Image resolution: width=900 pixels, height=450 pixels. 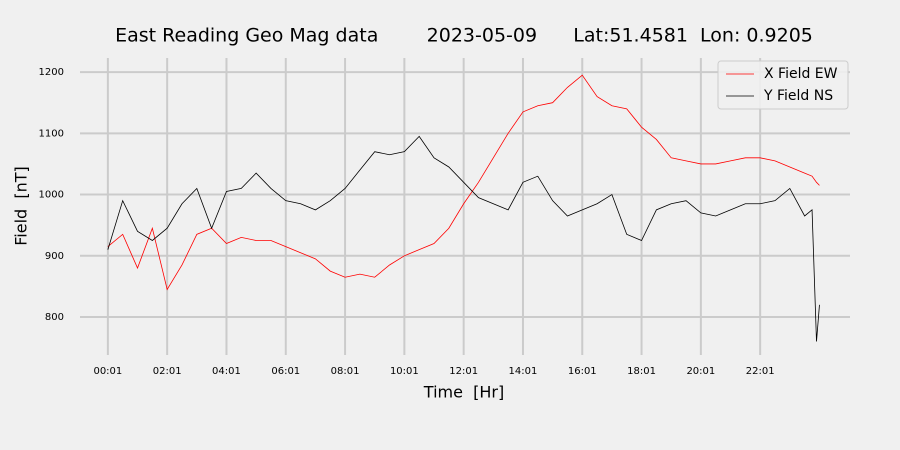 What do you see at coordinates (285, 371) in the screenshot?
I see `x-tick-label: 06:01` at bounding box center [285, 371].